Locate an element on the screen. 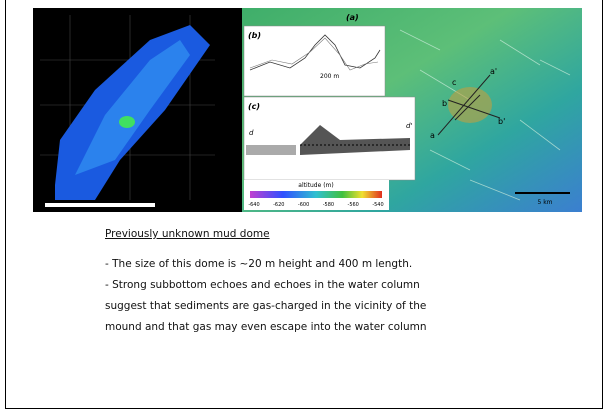 The image size is (611, 414). panel-label: (c) is located at coordinates (254, 106).